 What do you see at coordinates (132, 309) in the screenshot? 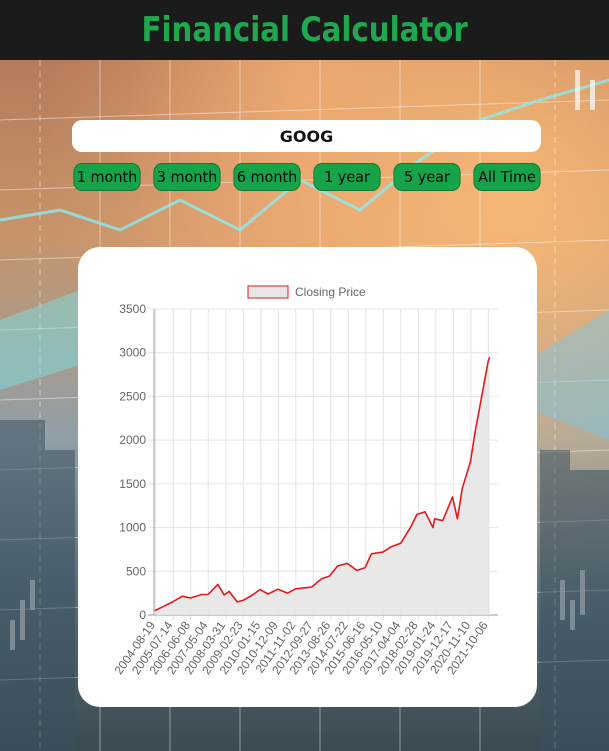
I see `y-tick-label: 3500` at bounding box center [132, 309].